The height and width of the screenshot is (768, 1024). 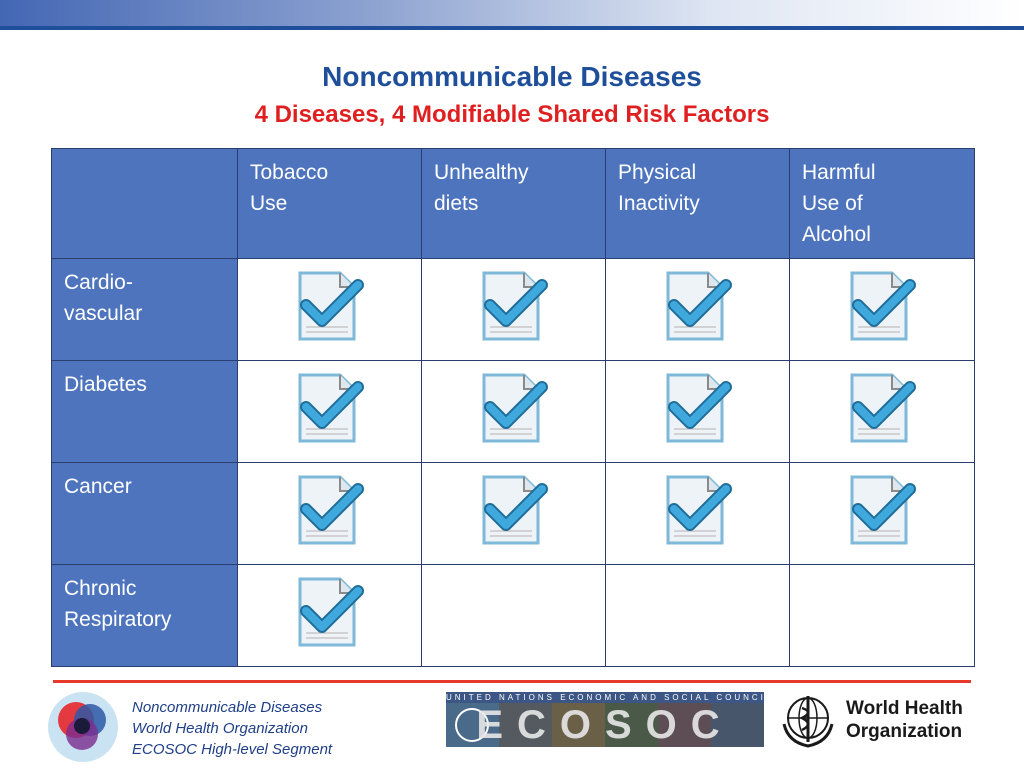 I want to click on footer-line-ncd: Noncommunicable Diseases, so click(x=227, y=707).